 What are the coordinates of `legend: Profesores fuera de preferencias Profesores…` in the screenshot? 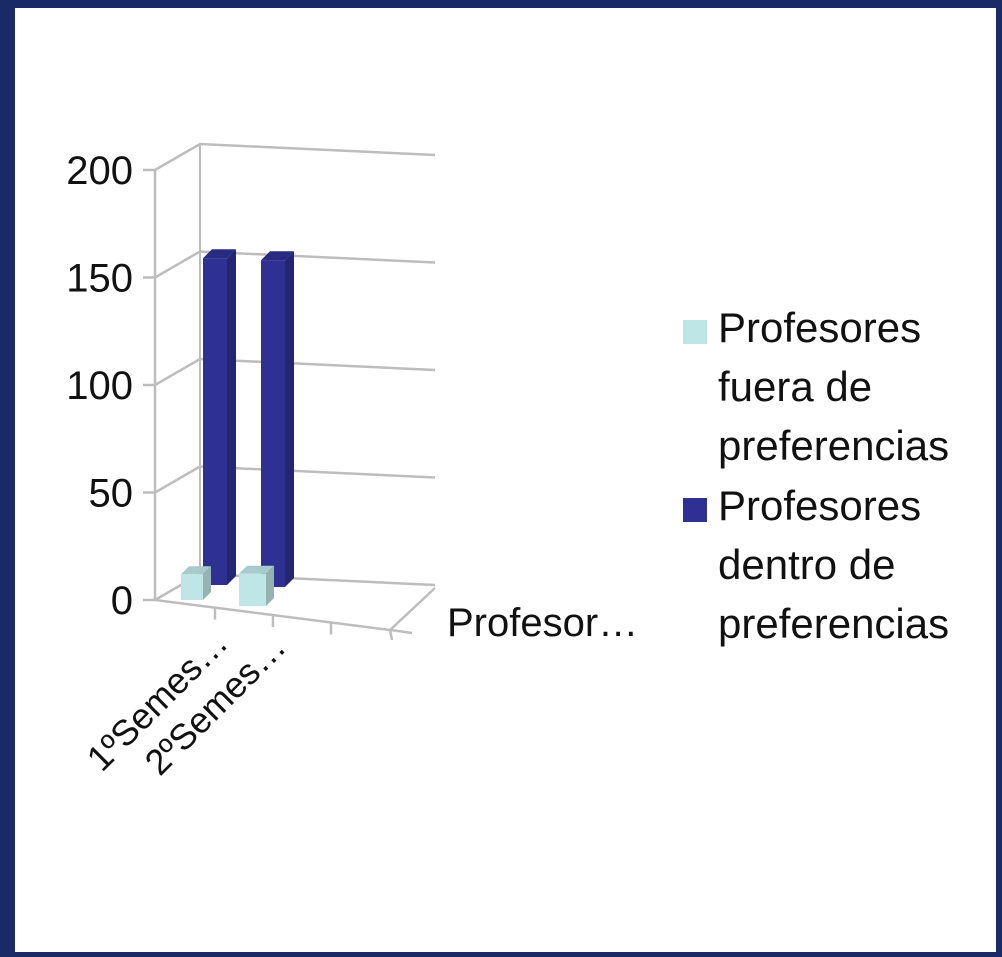 It's located at (816, 475).